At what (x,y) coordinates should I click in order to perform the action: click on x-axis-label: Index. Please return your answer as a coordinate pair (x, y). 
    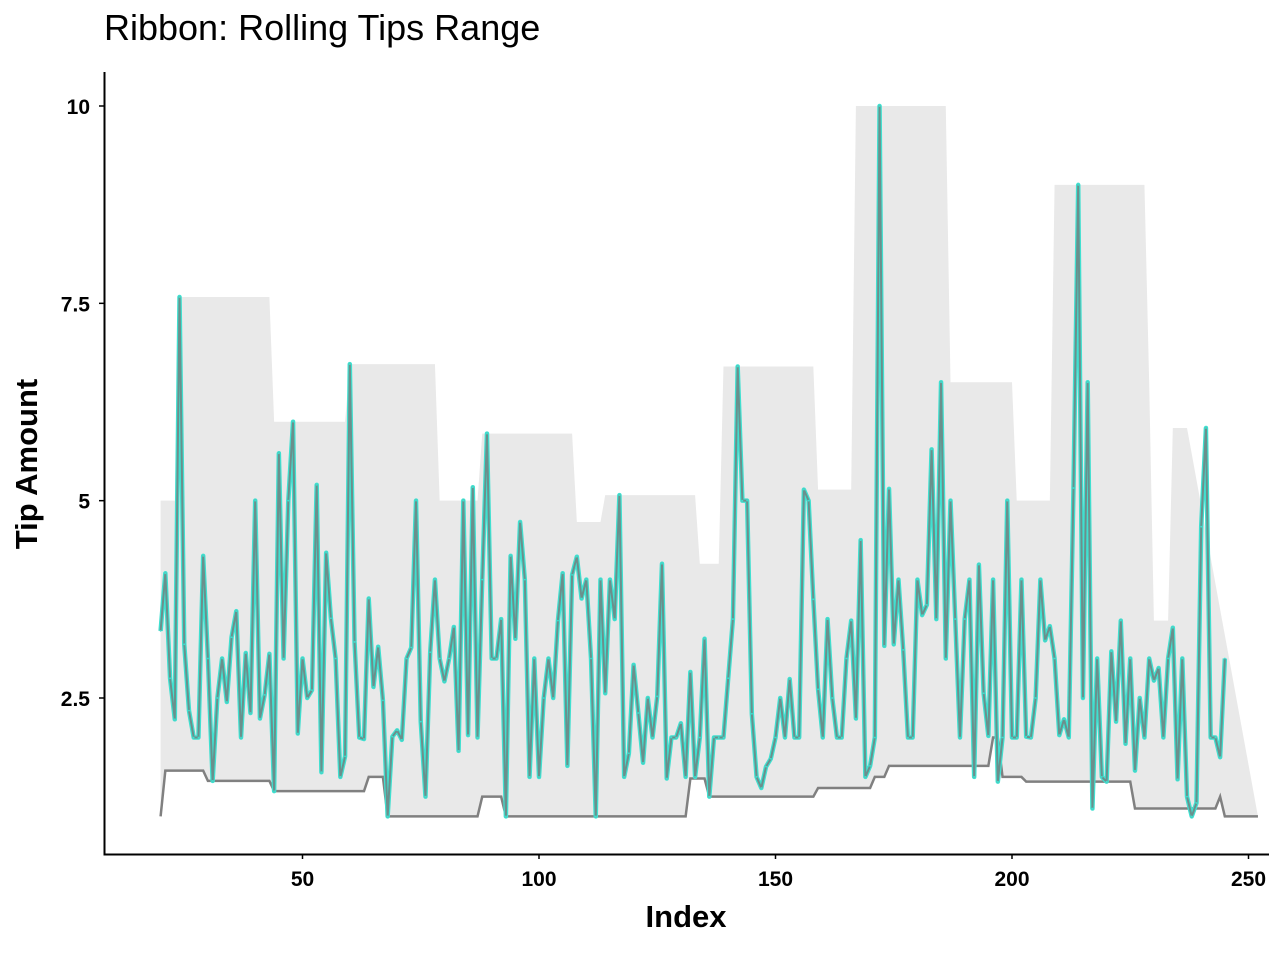
    Looking at the image, I should click on (687, 916).